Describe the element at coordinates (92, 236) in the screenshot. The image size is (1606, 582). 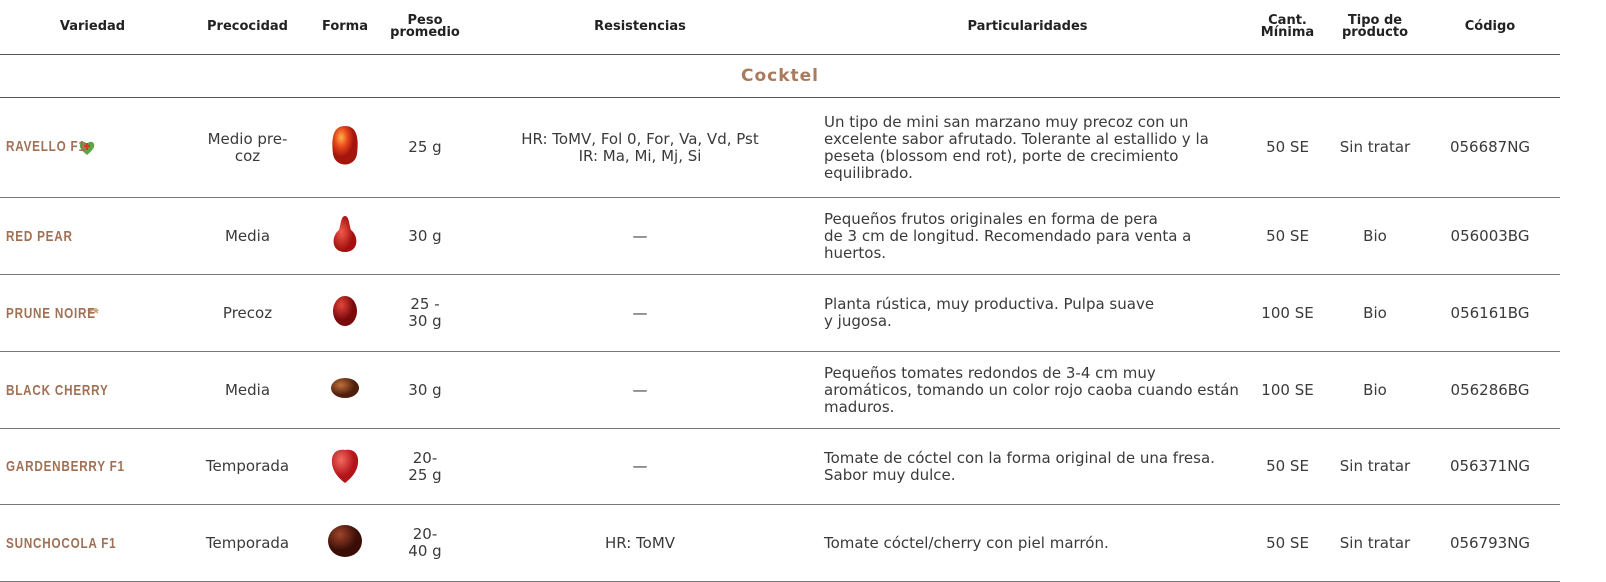
I see `variety-cell: RED PEAR` at that location.